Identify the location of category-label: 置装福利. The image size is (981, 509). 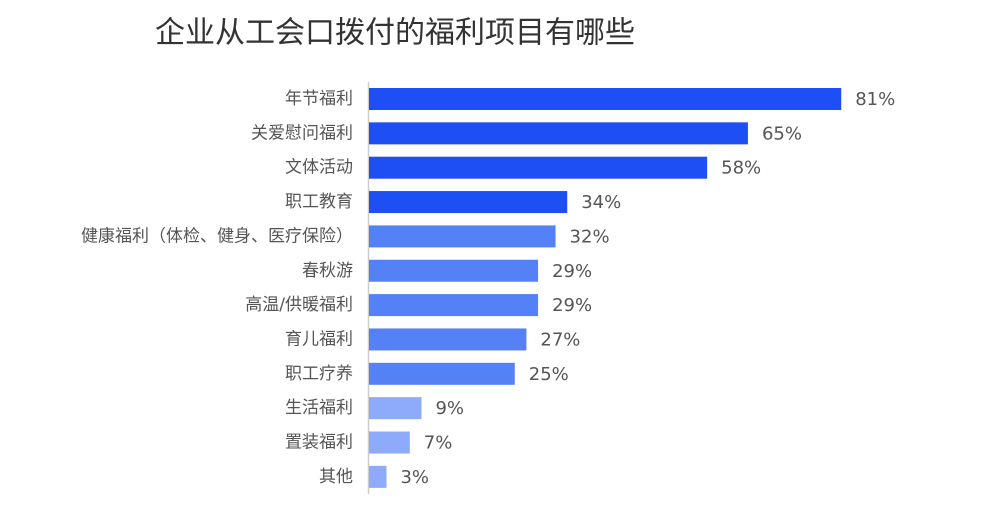
(319, 443).